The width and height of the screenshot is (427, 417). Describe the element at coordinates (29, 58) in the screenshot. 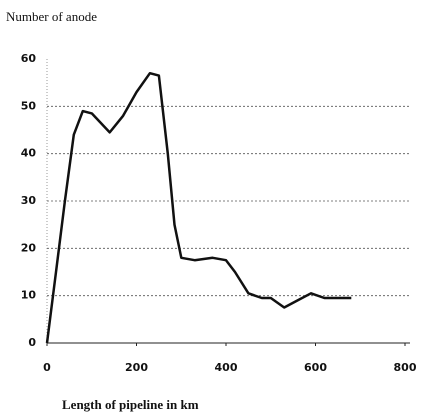

I see `y-tick-label: 60` at that location.